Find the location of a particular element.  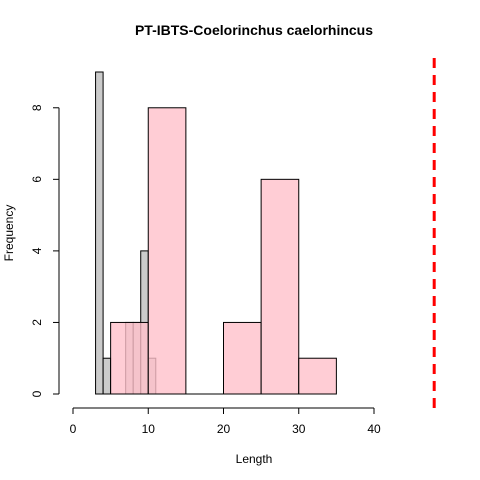

x-axis: 0 10 20 30 40 is located at coordinates (225, 421).